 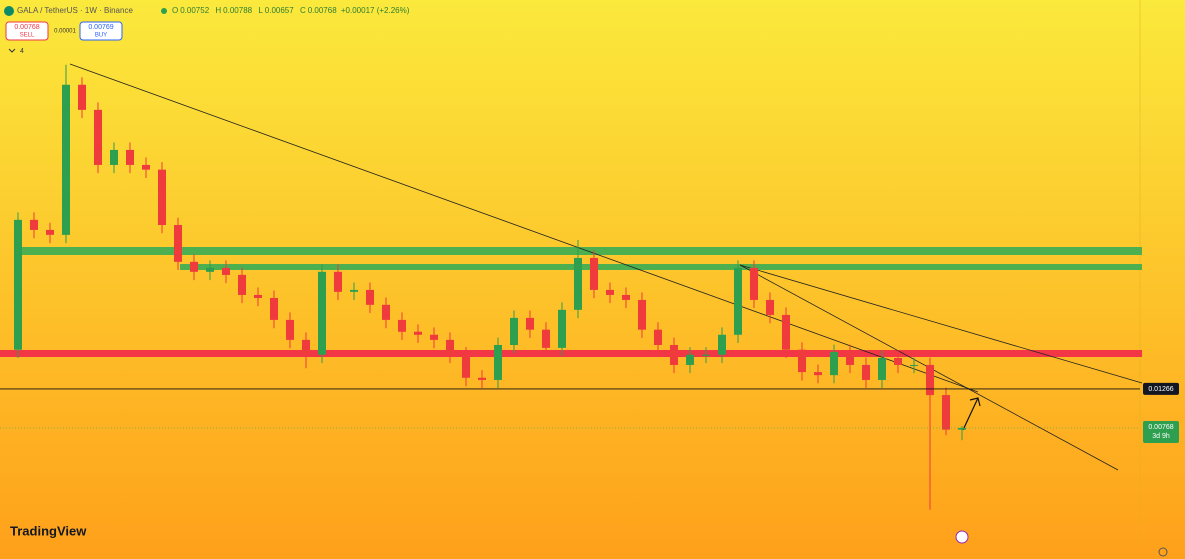 What do you see at coordinates (22, 51) in the screenshot?
I see `indicator-count: 4` at bounding box center [22, 51].